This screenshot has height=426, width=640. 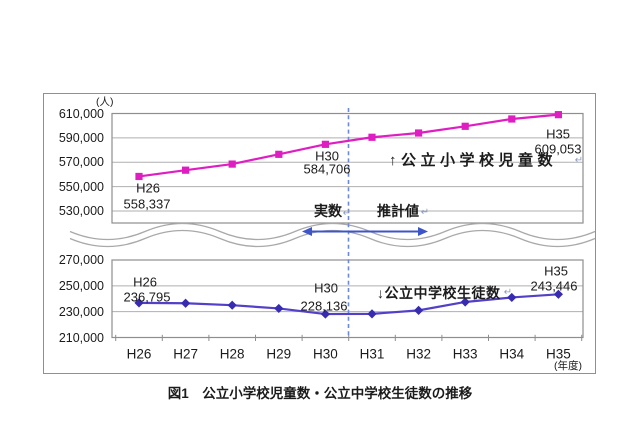 I want to click on point-label-junior-h35-year: H35, so click(x=556, y=271).